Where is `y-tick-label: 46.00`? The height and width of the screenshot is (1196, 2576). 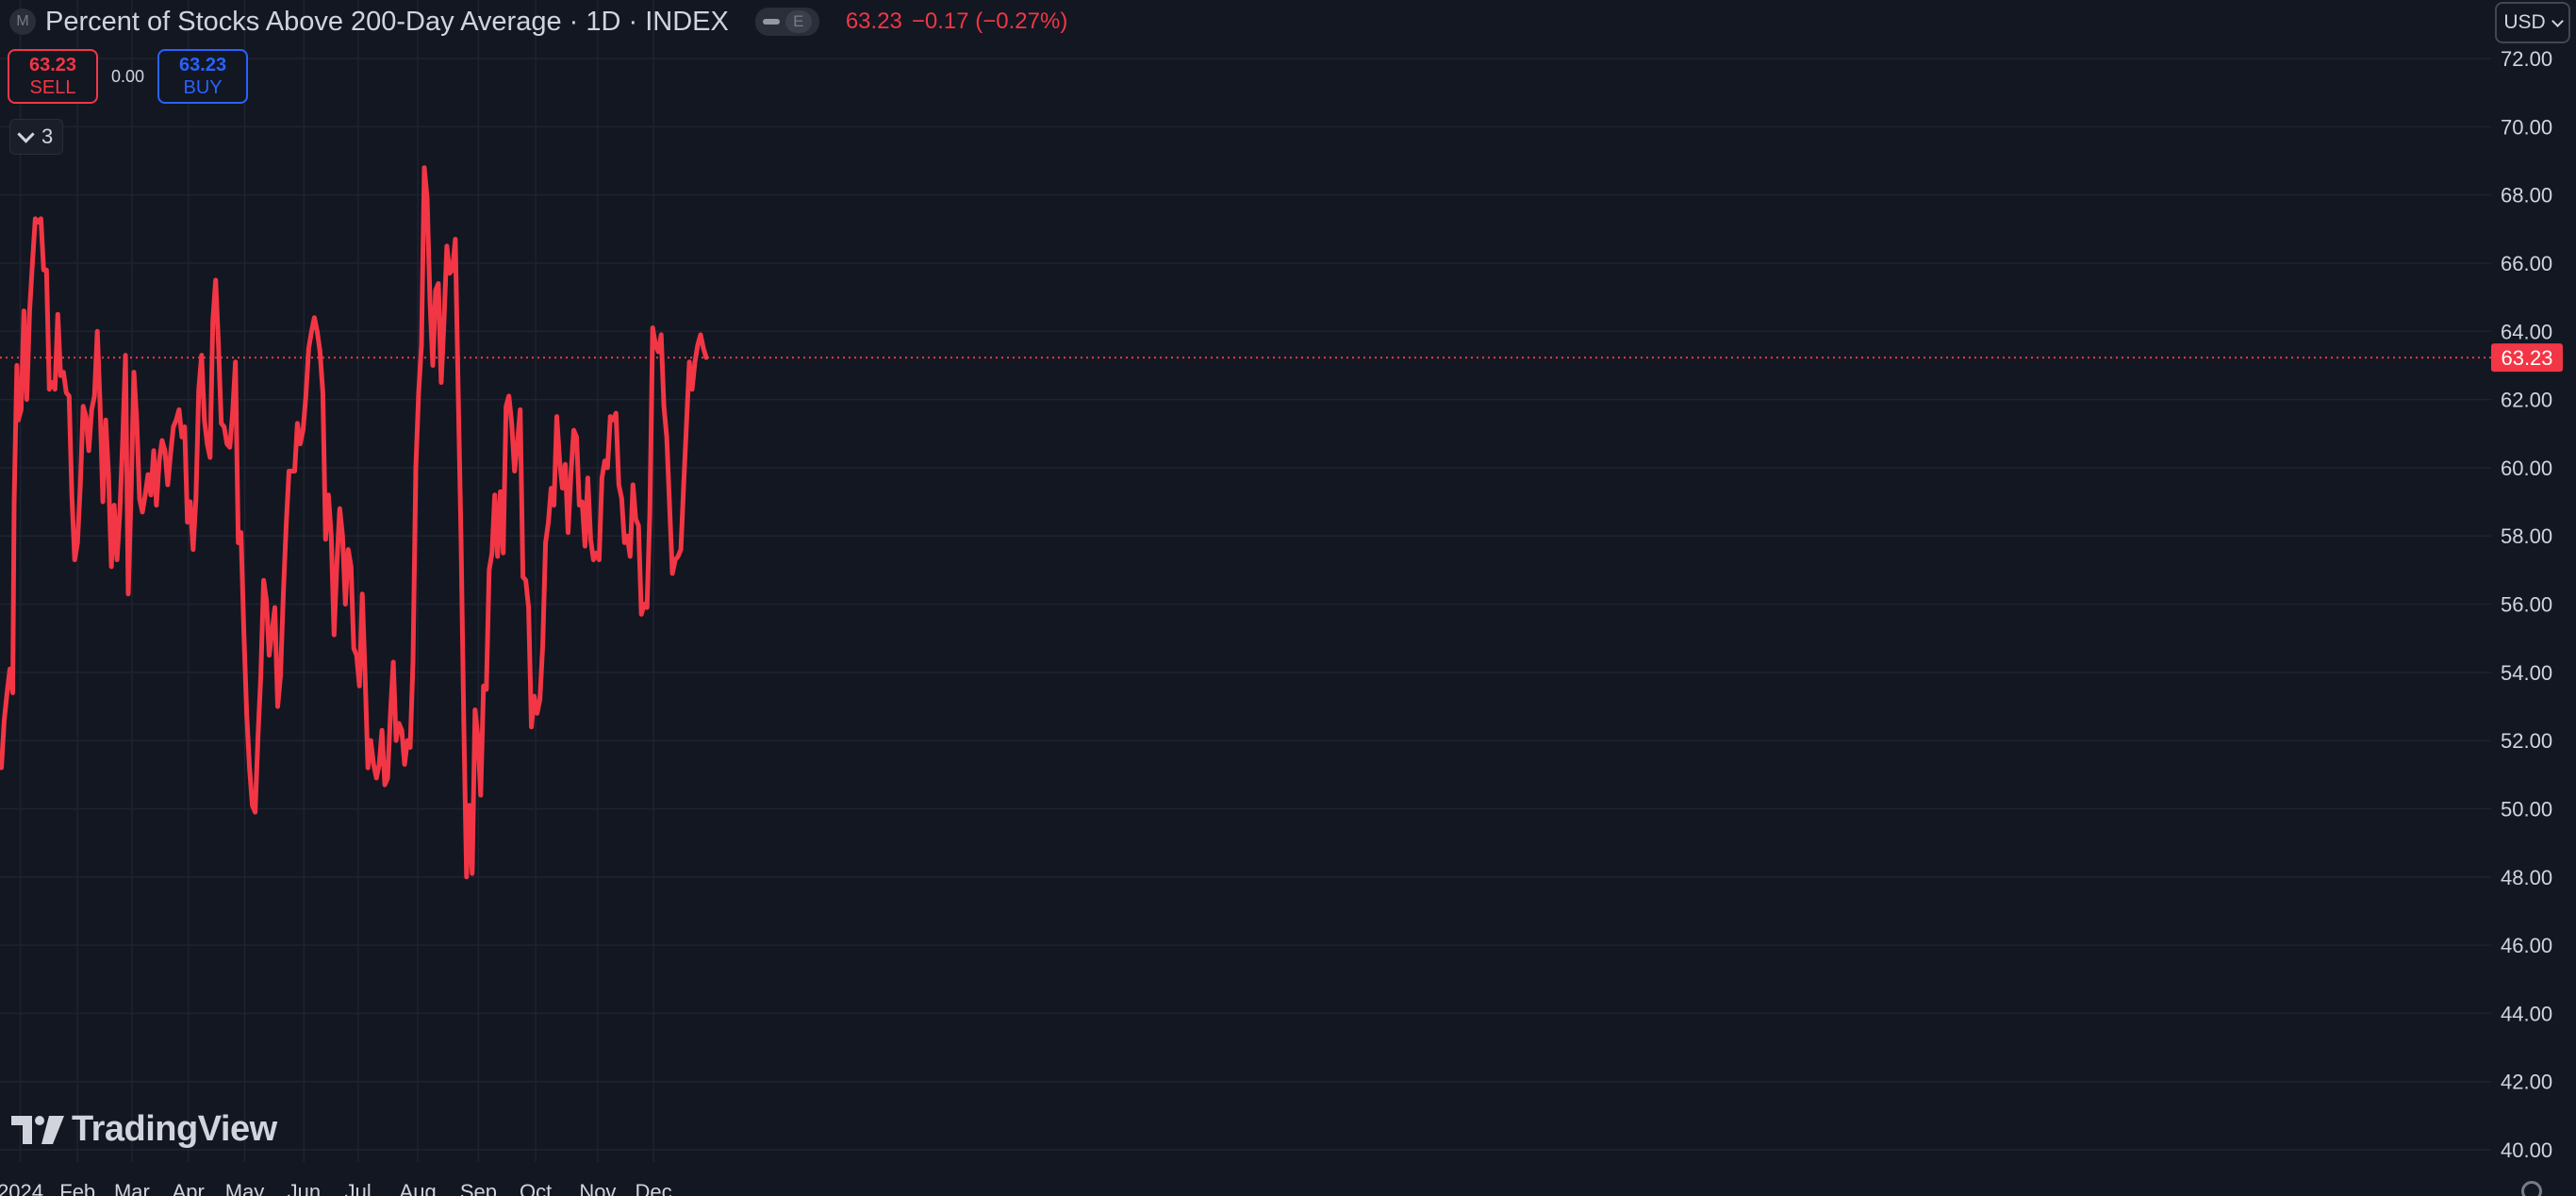
y-tick-label: 46.00 is located at coordinates (2526, 945).